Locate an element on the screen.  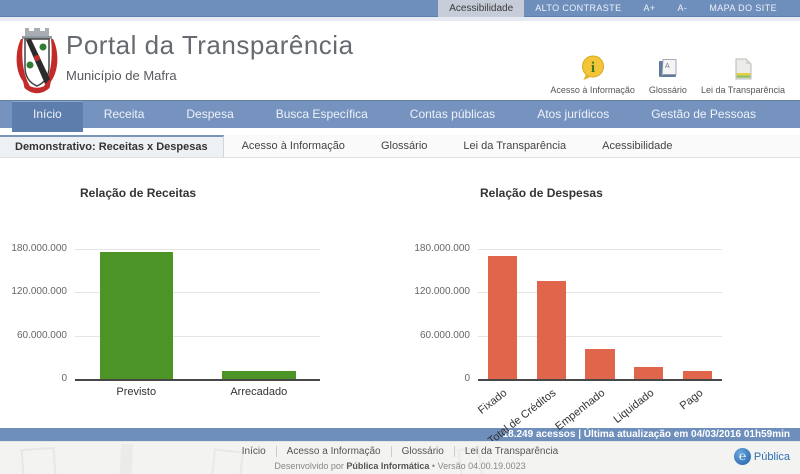
publica-logo-text: Pública is located at coordinates (771, 456).